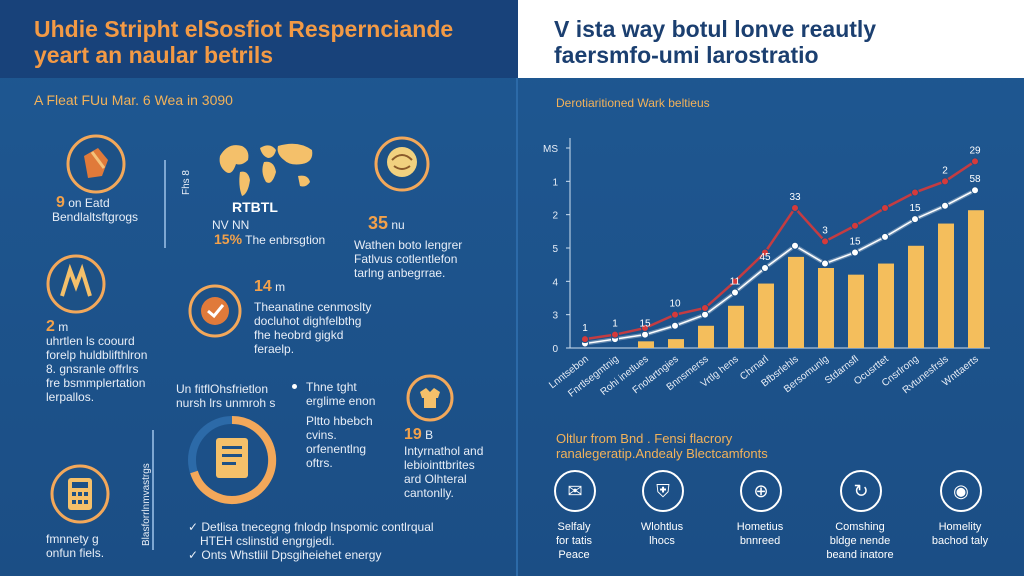 The image size is (1024, 576). Describe the element at coordinates (406, 259) in the screenshot. I see `block3-line2: Fatlvus cotlentlefon` at that location.